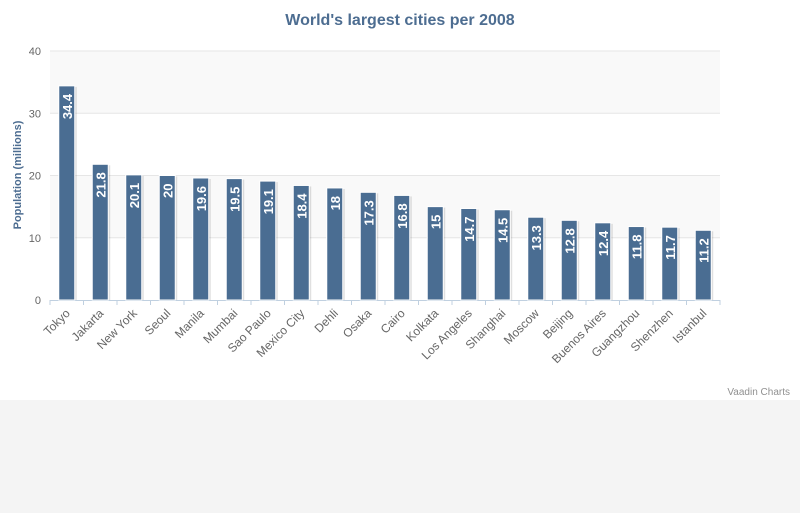 The width and height of the screenshot is (800, 513). I want to click on data-label: 19.1, so click(268, 201).